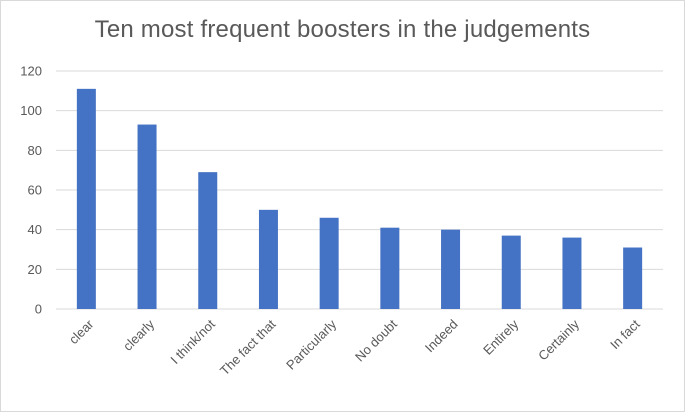 This screenshot has height=412, width=685. I want to click on bar-in-fact, so click(633, 278).